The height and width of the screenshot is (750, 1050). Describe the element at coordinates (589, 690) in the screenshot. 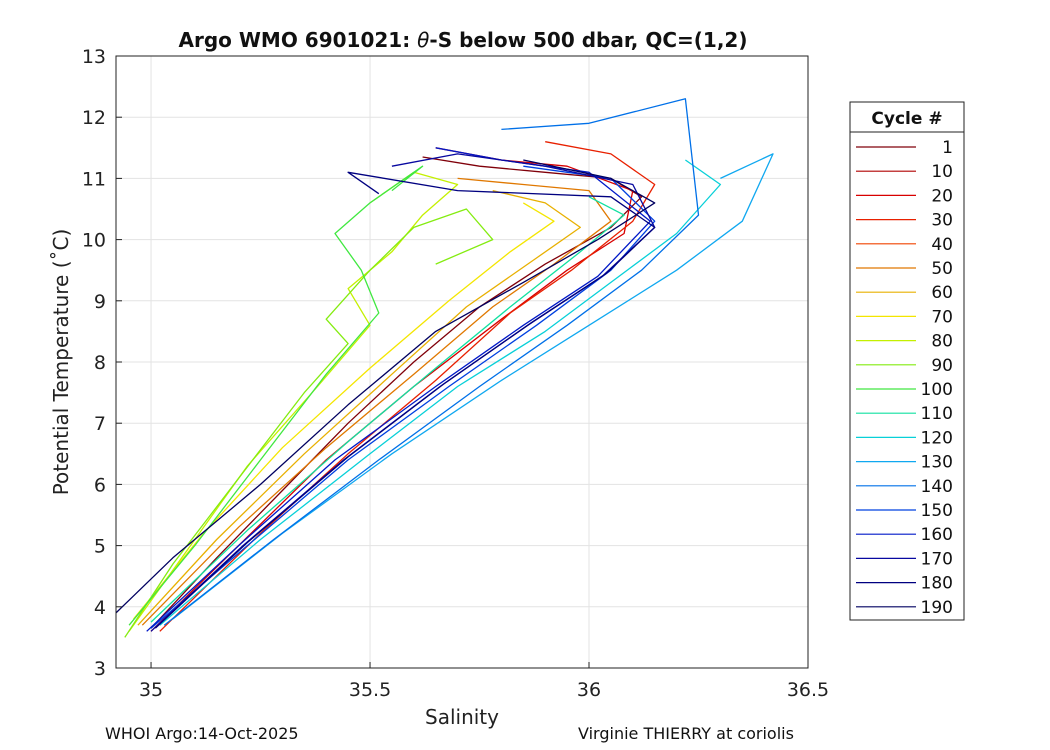

I see `x-tick-label: 36` at that location.